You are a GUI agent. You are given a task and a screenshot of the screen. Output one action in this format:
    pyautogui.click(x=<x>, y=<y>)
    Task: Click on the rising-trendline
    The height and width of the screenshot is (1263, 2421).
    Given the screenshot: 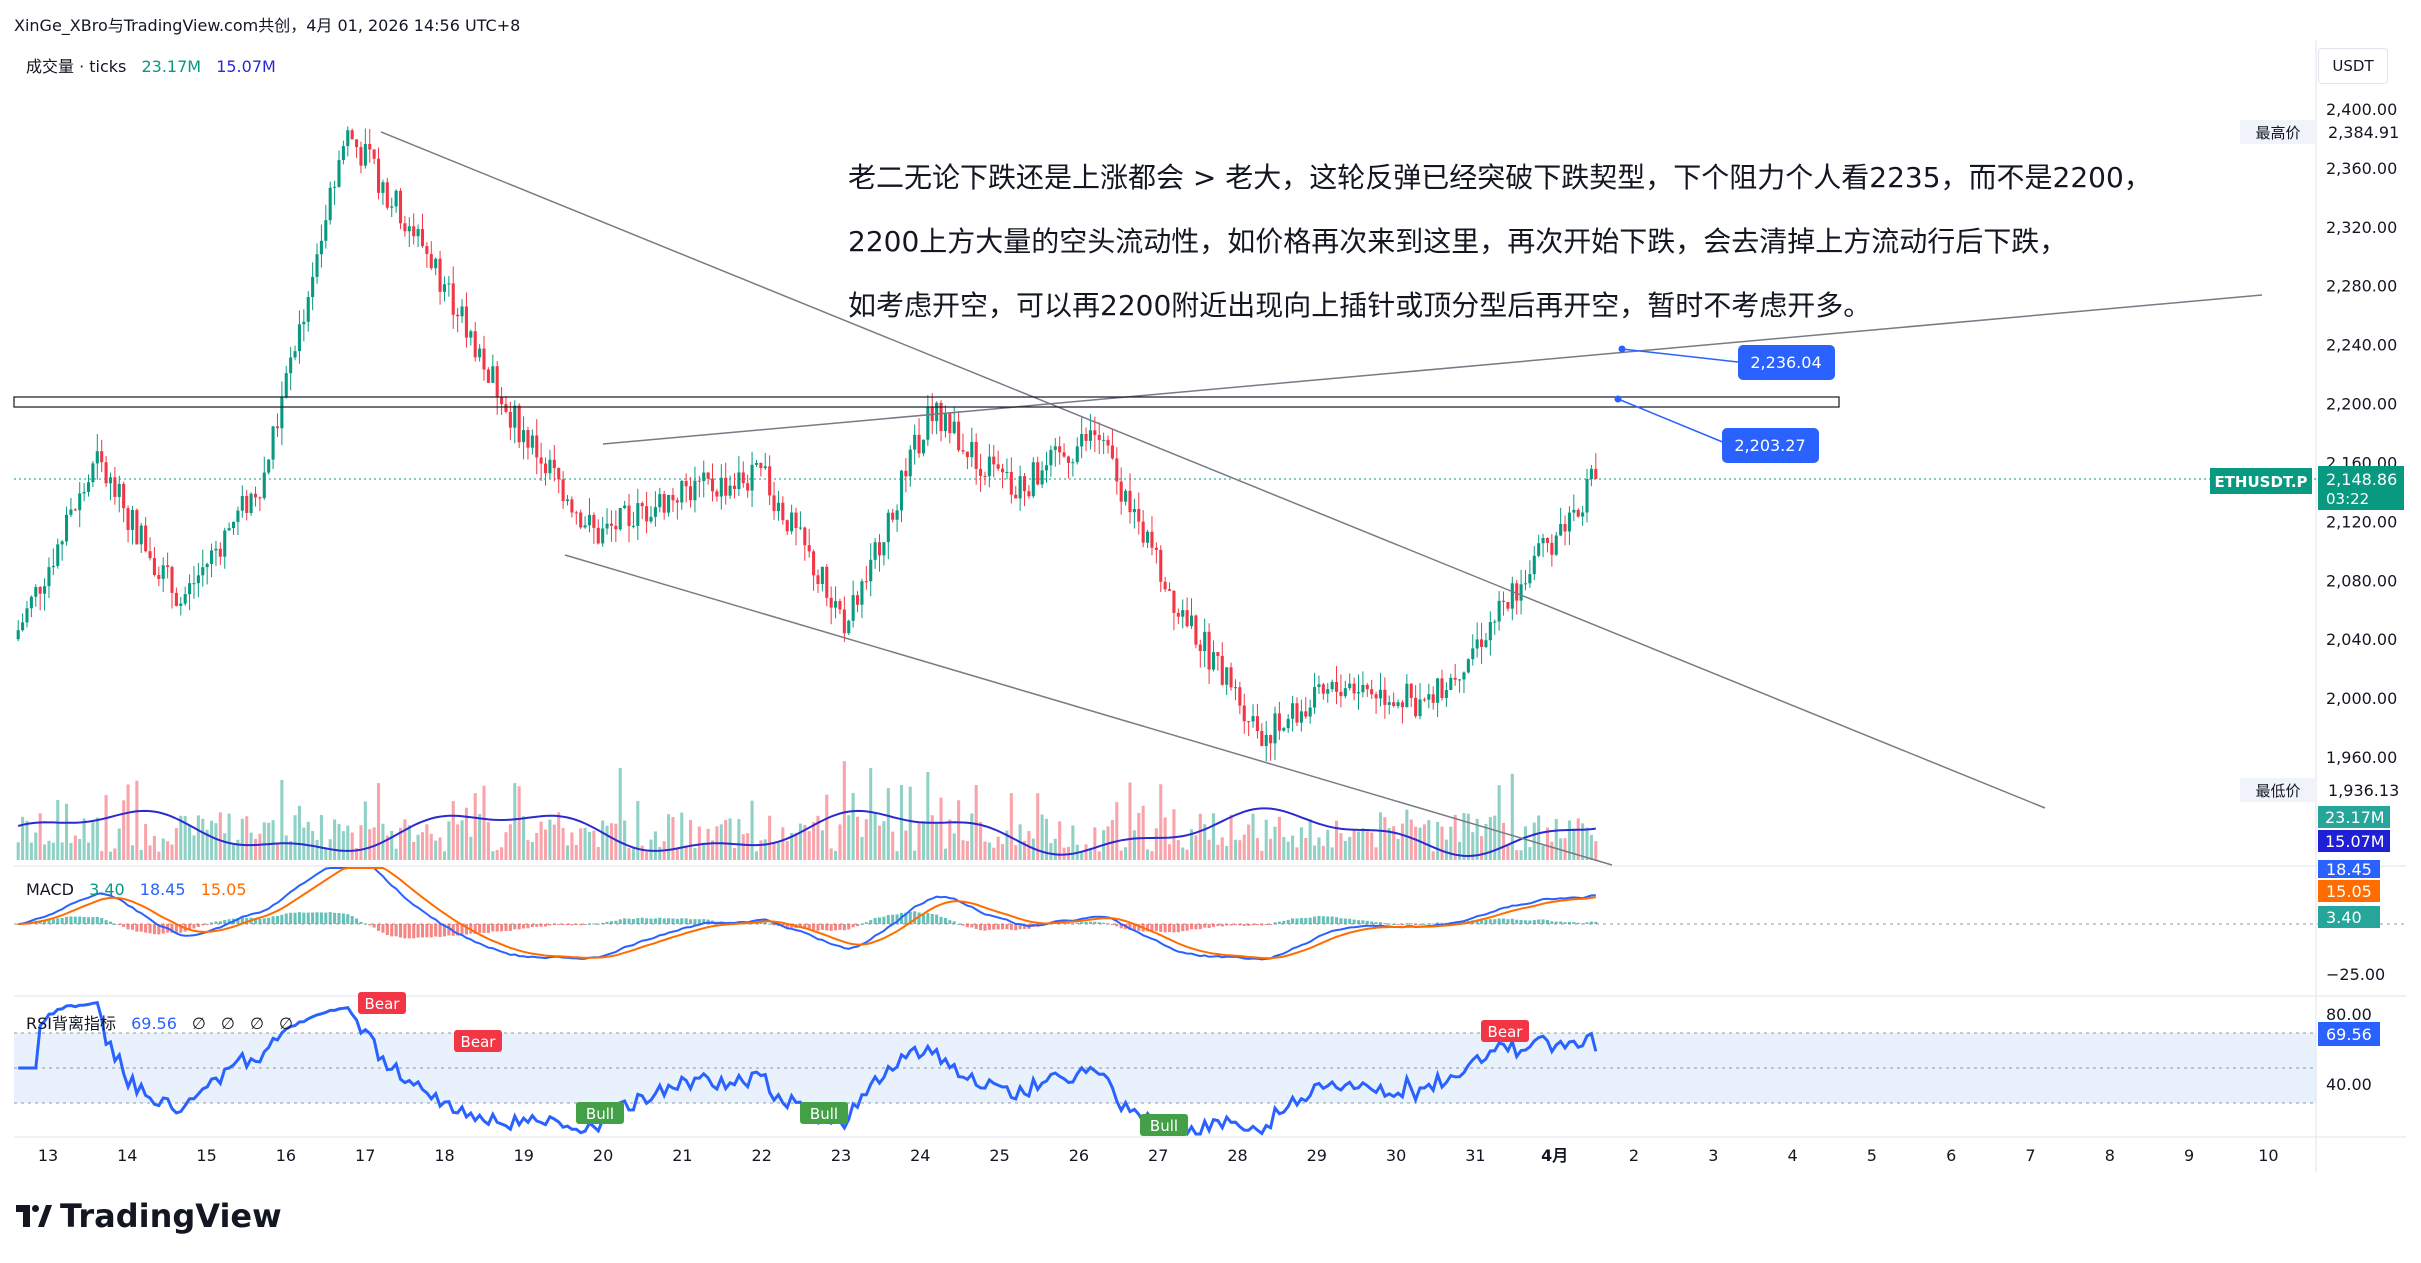 What is the action you would take?
    pyautogui.click(x=1432, y=369)
    